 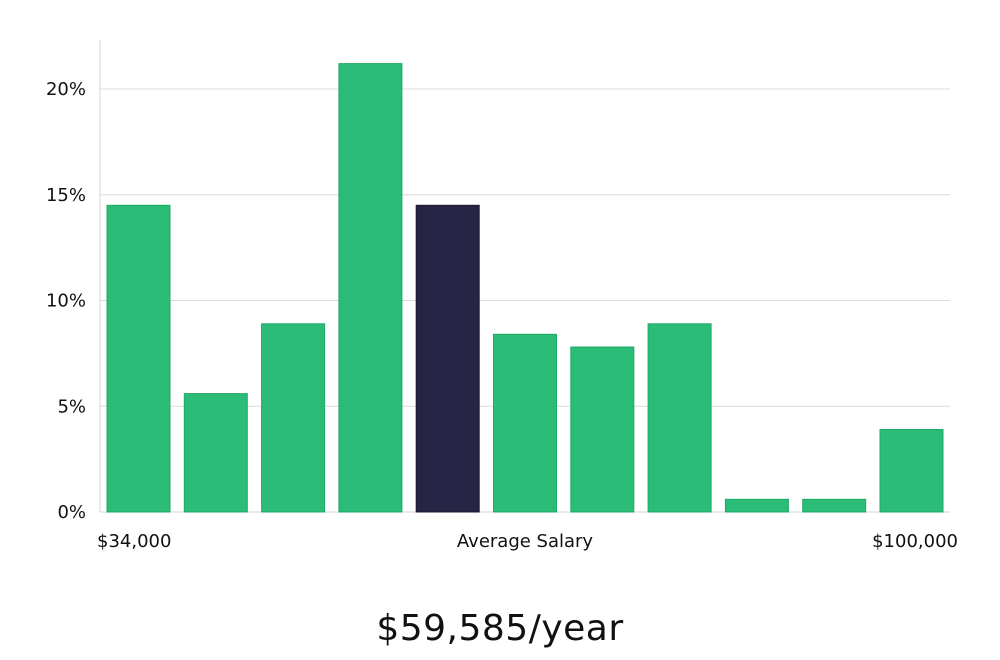 I want to click on y-tick-label: 0%, so click(x=71, y=512).